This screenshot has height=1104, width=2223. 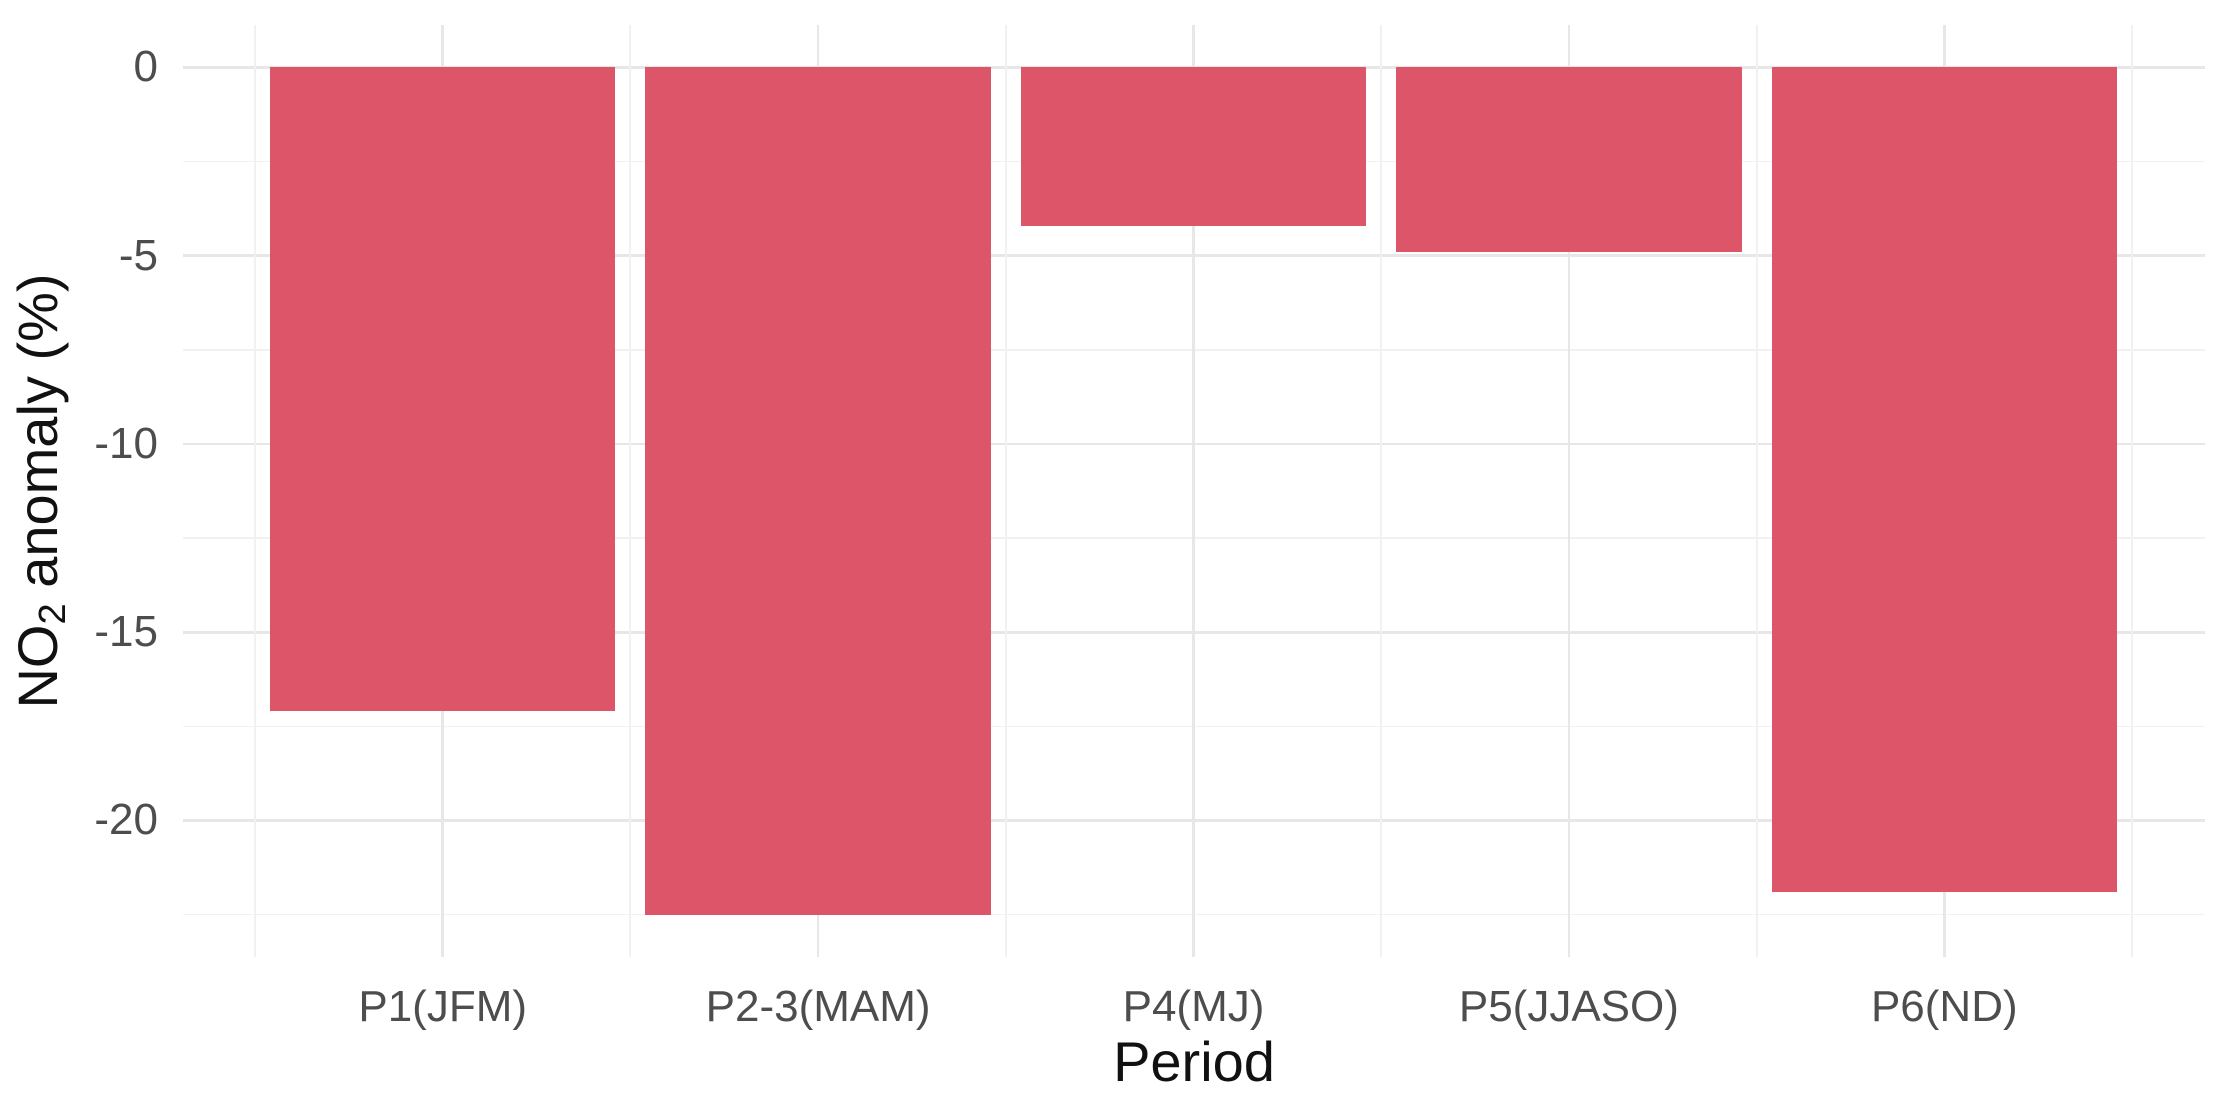 I want to click on x-tick-label: P5(JJASO), so click(x=1568, y=1006).